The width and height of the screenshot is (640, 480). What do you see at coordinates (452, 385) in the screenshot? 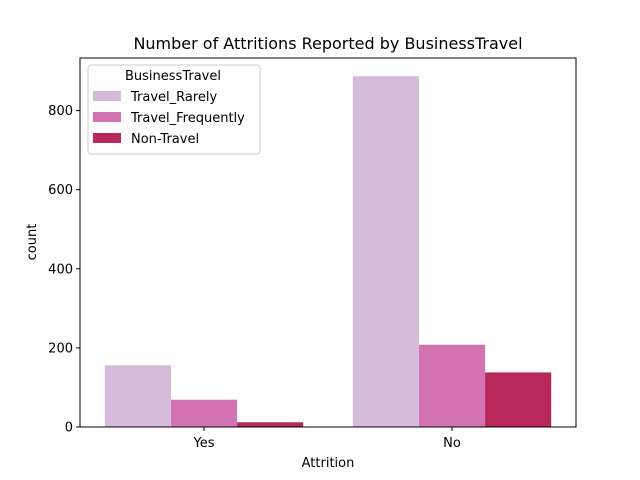
I see `bar-travel-frequently-no` at bounding box center [452, 385].